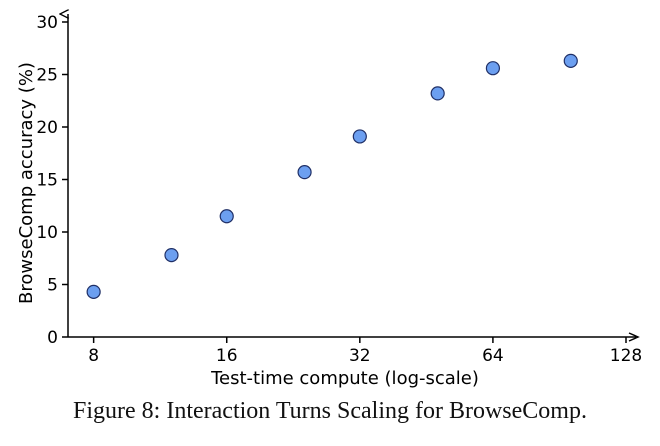 The image size is (660, 446). Describe the element at coordinates (227, 356) in the screenshot. I see `x-tick-label: 16` at that location.